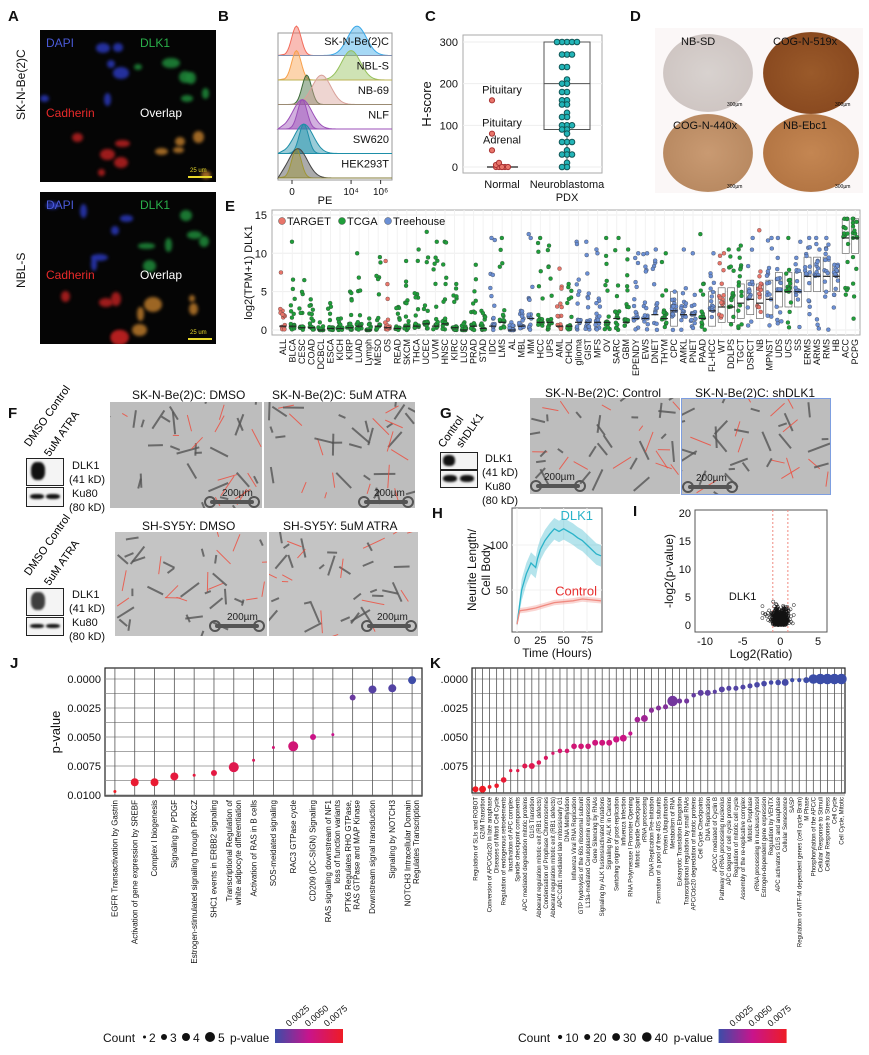  What do you see at coordinates (631, 847) in the screenshot?
I see `x-tick-label: RNA Polymerase I Promoter Opening` at bounding box center [631, 847].